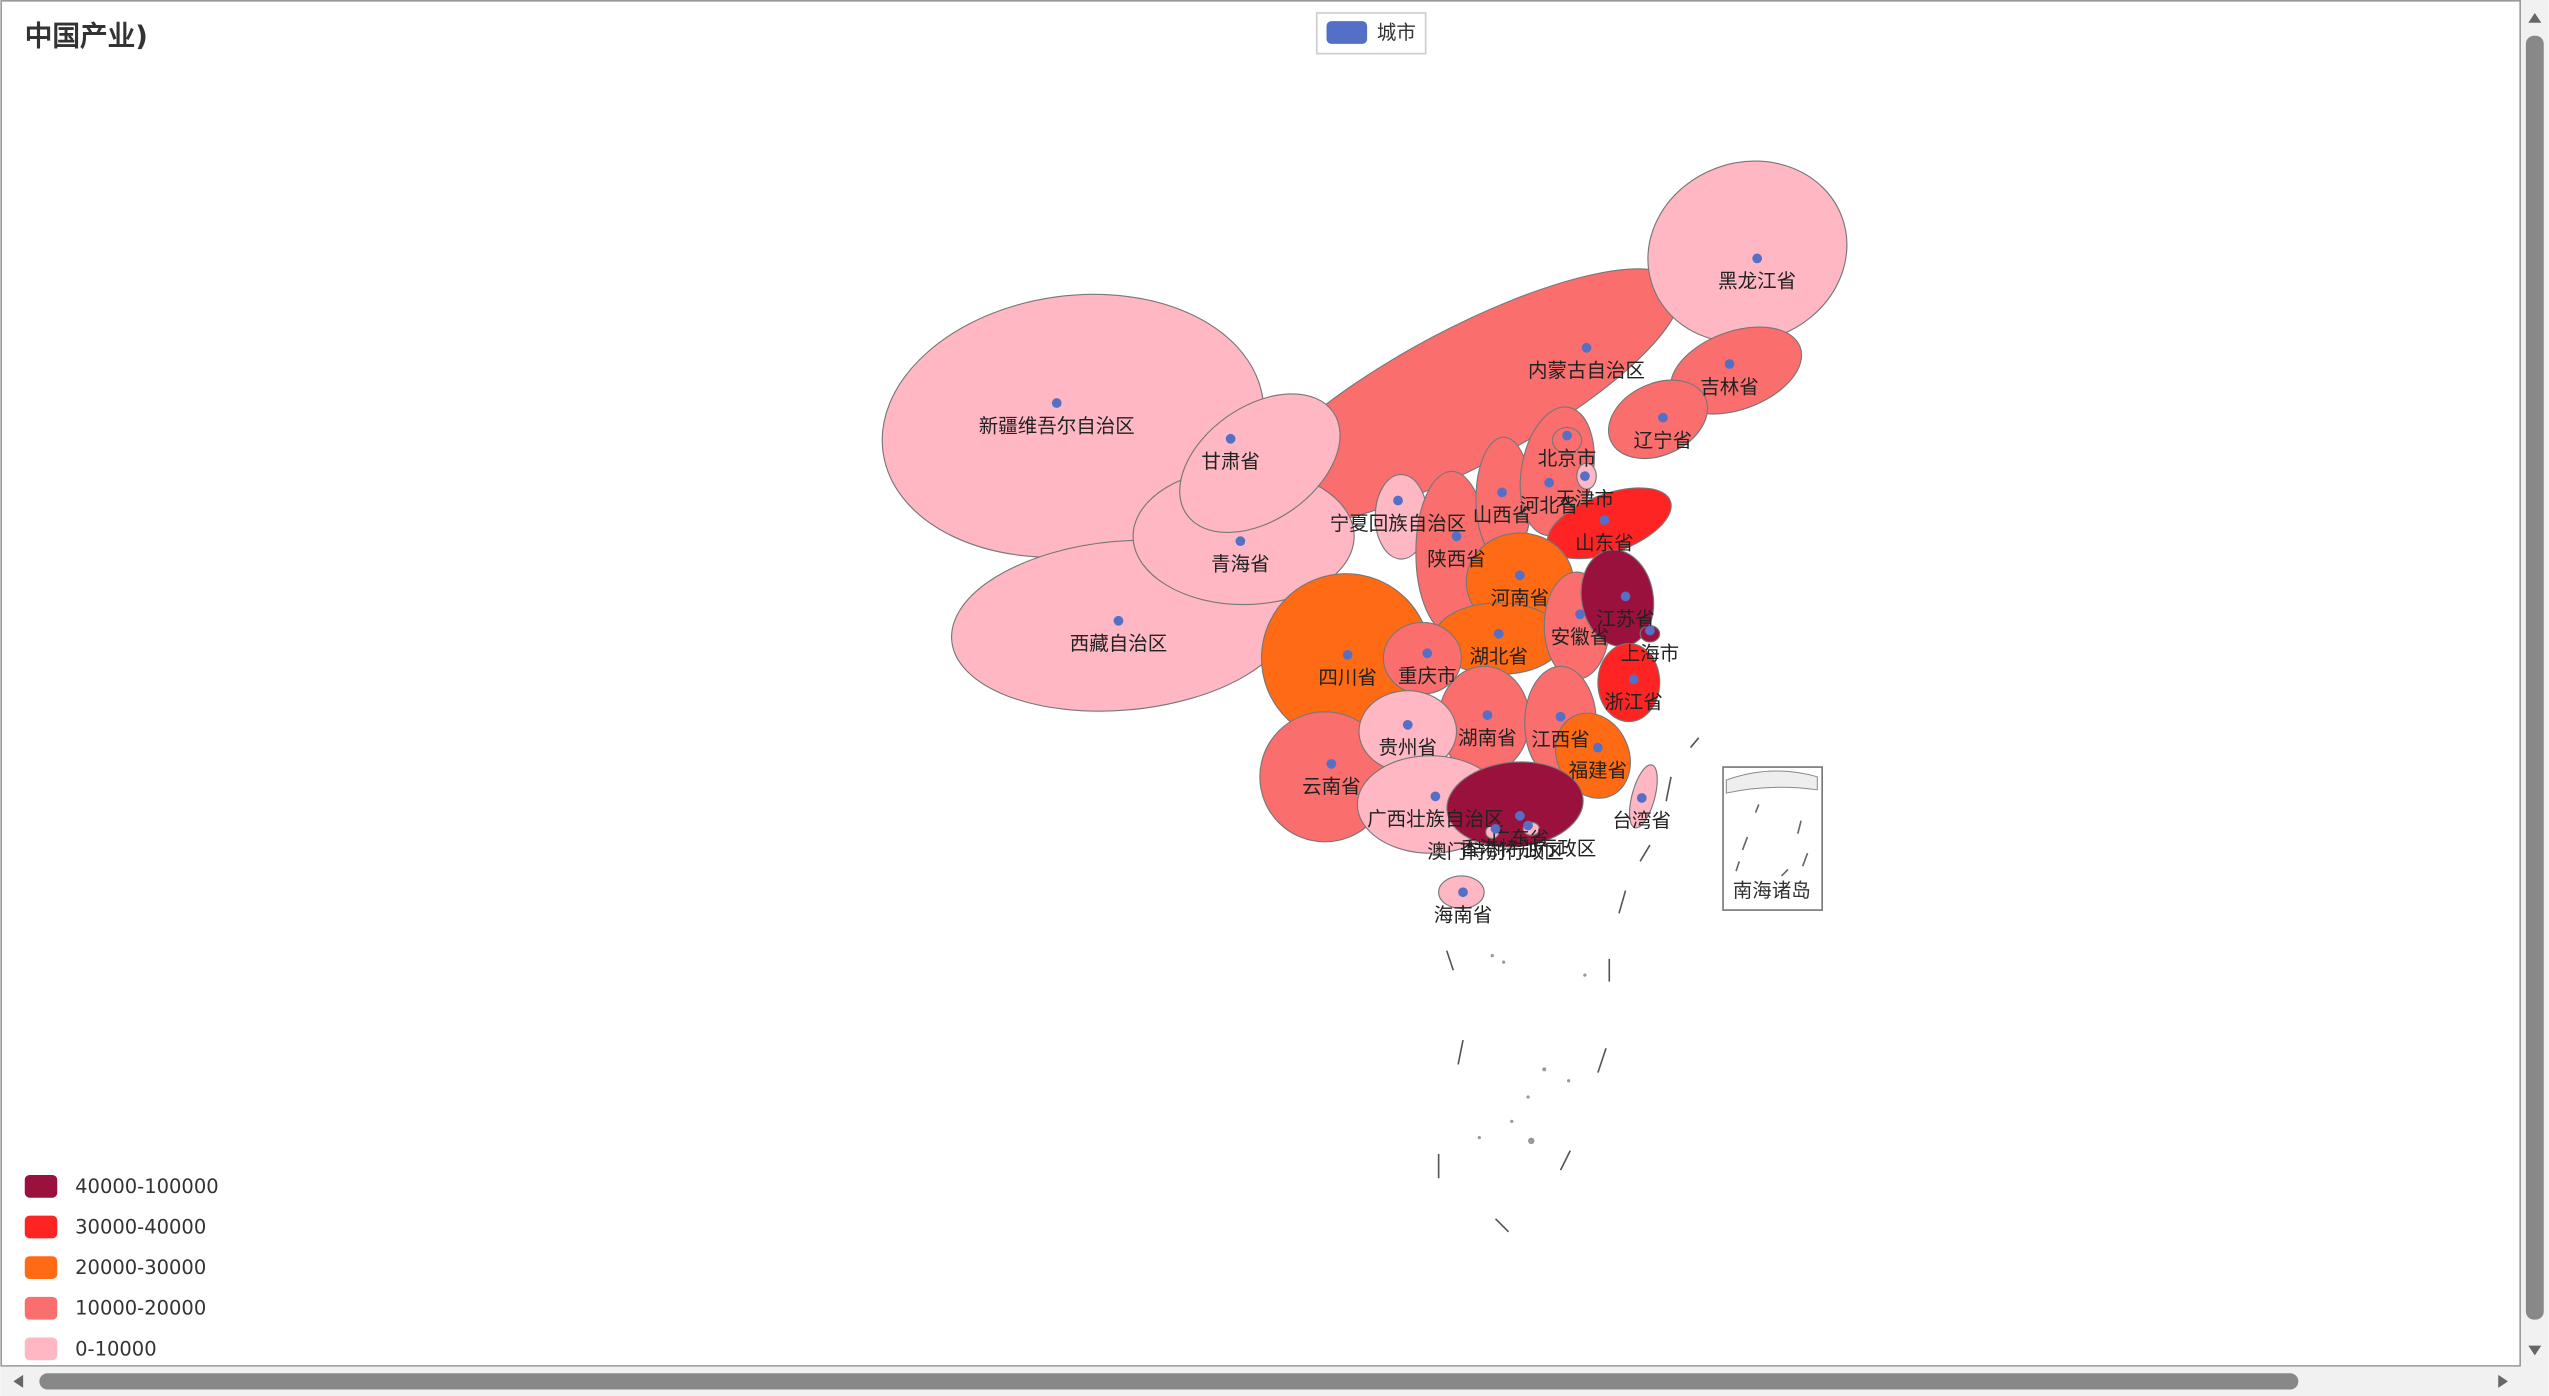 Image resolution: width=2549 pixels, height=1396 pixels. What do you see at coordinates (1633, 702) in the screenshot?
I see `province-label: 浙江省` at bounding box center [1633, 702].